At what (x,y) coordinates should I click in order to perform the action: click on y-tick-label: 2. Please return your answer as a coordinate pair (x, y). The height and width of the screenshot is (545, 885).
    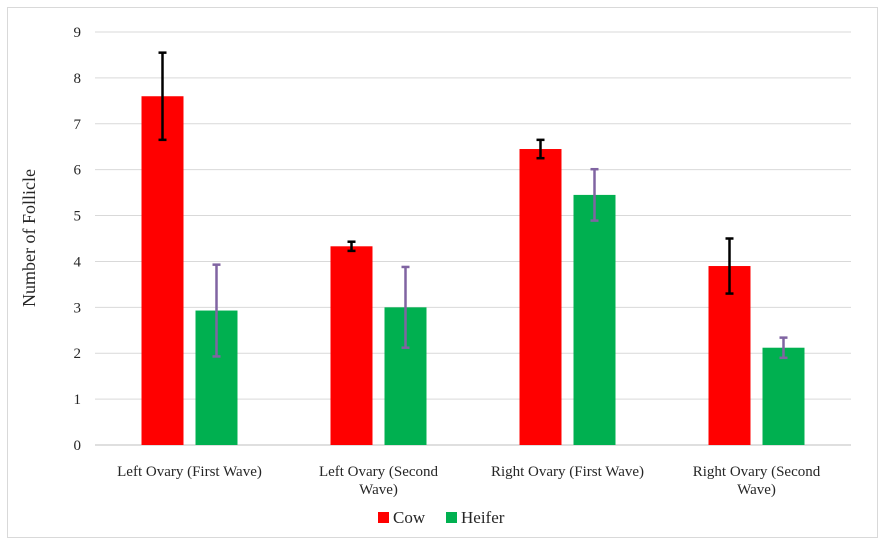
    Looking at the image, I should click on (78, 354).